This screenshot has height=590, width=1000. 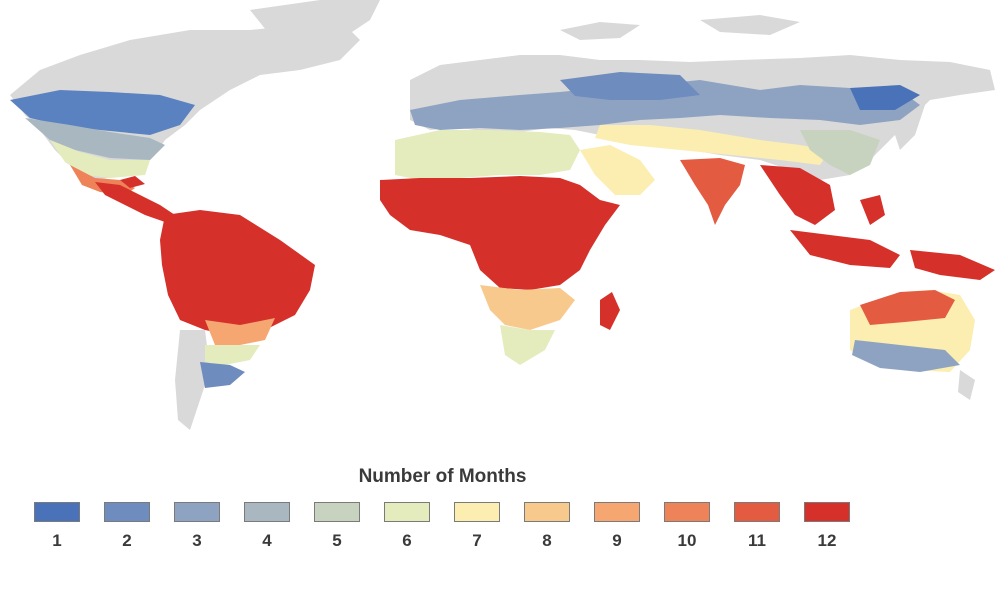 What do you see at coordinates (547, 540) in the screenshot?
I see `legend-label: 8` at bounding box center [547, 540].